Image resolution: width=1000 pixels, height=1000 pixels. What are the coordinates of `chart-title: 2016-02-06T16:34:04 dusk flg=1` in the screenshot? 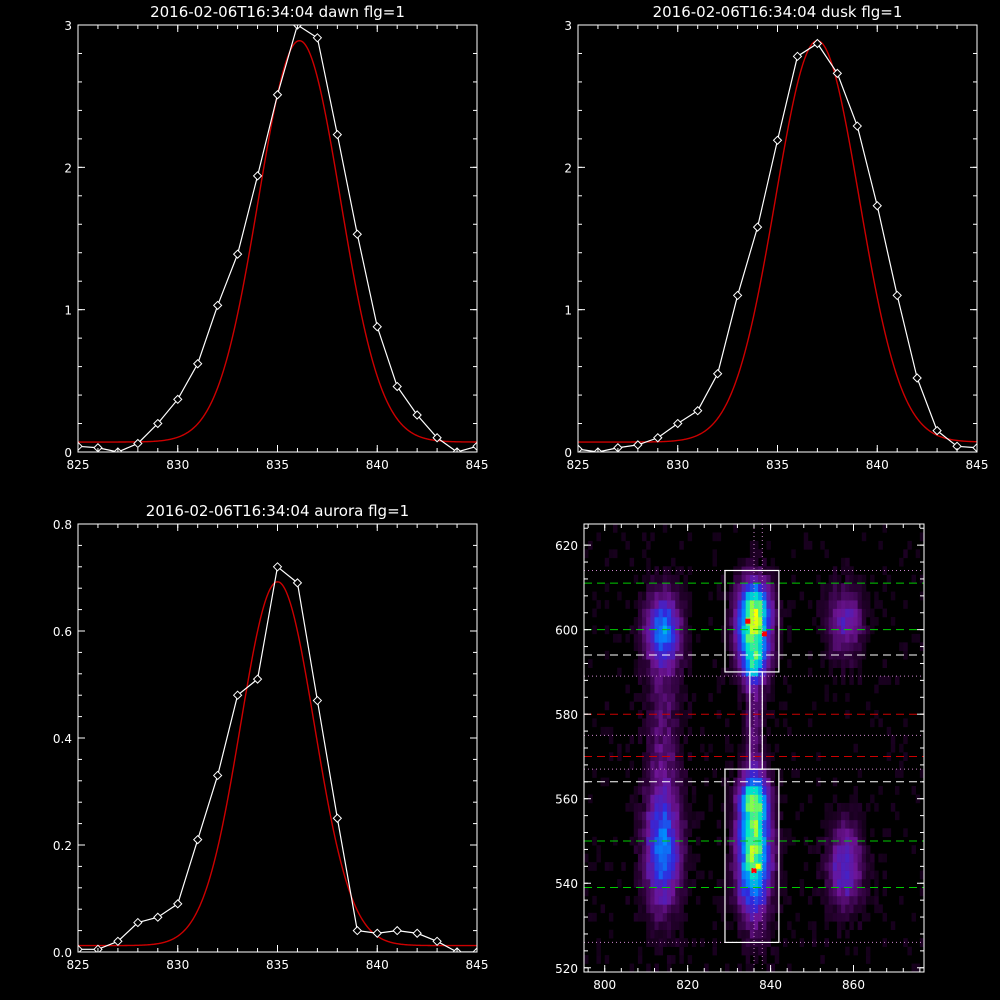 It's located at (778, 12).